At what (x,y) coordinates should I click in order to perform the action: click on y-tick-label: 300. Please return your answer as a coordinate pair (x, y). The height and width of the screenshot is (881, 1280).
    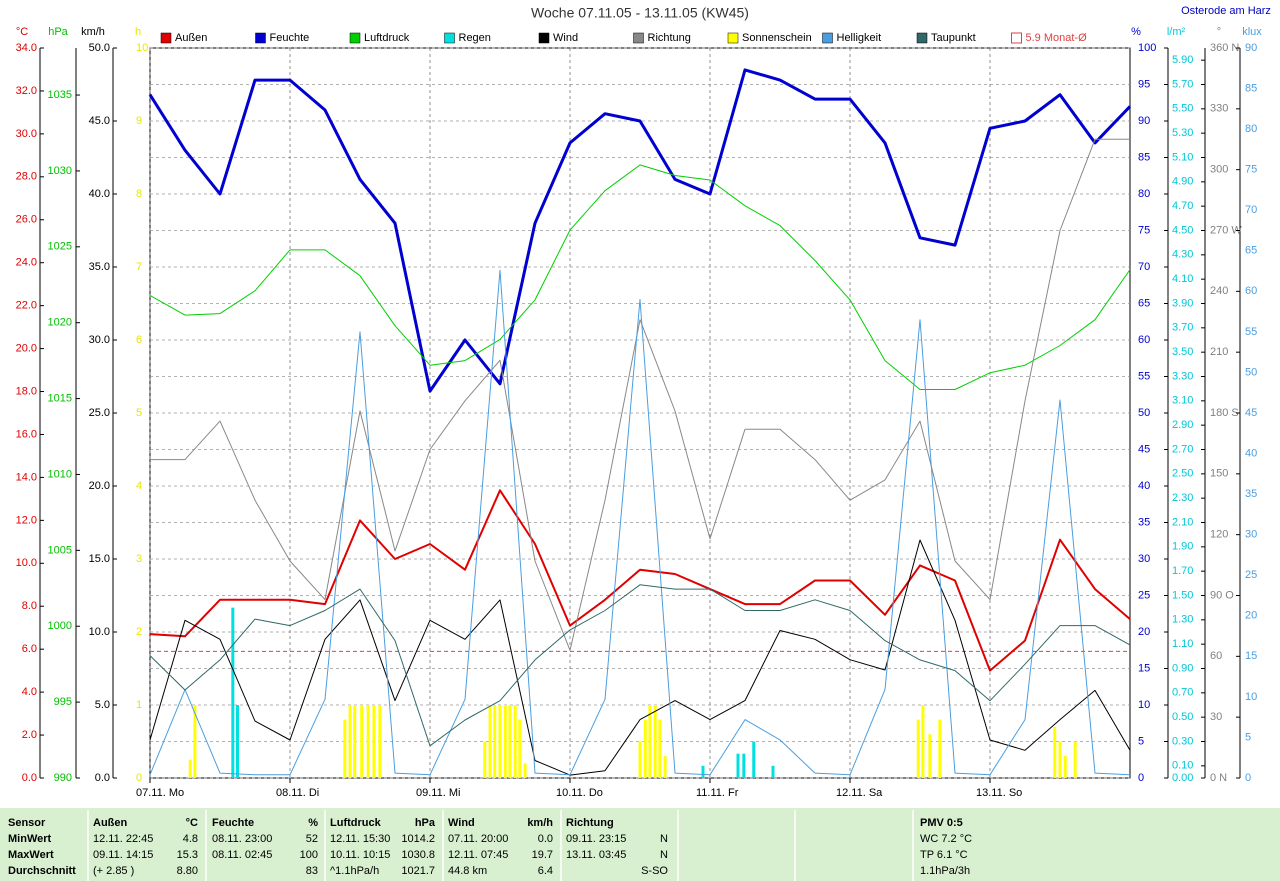
    Looking at the image, I should click on (1219, 170).